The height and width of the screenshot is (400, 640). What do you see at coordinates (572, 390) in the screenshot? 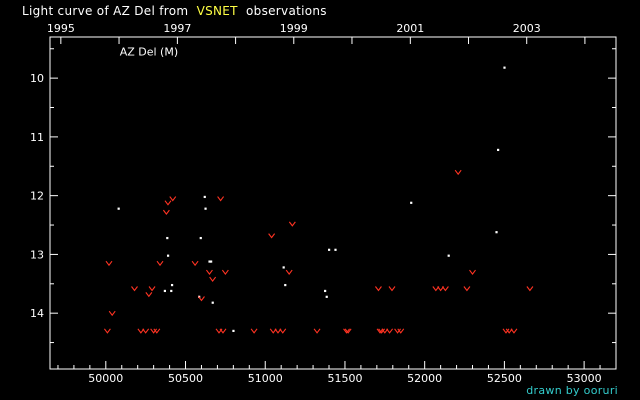
I see `credit-text: drawn by ooruri` at bounding box center [572, 390].